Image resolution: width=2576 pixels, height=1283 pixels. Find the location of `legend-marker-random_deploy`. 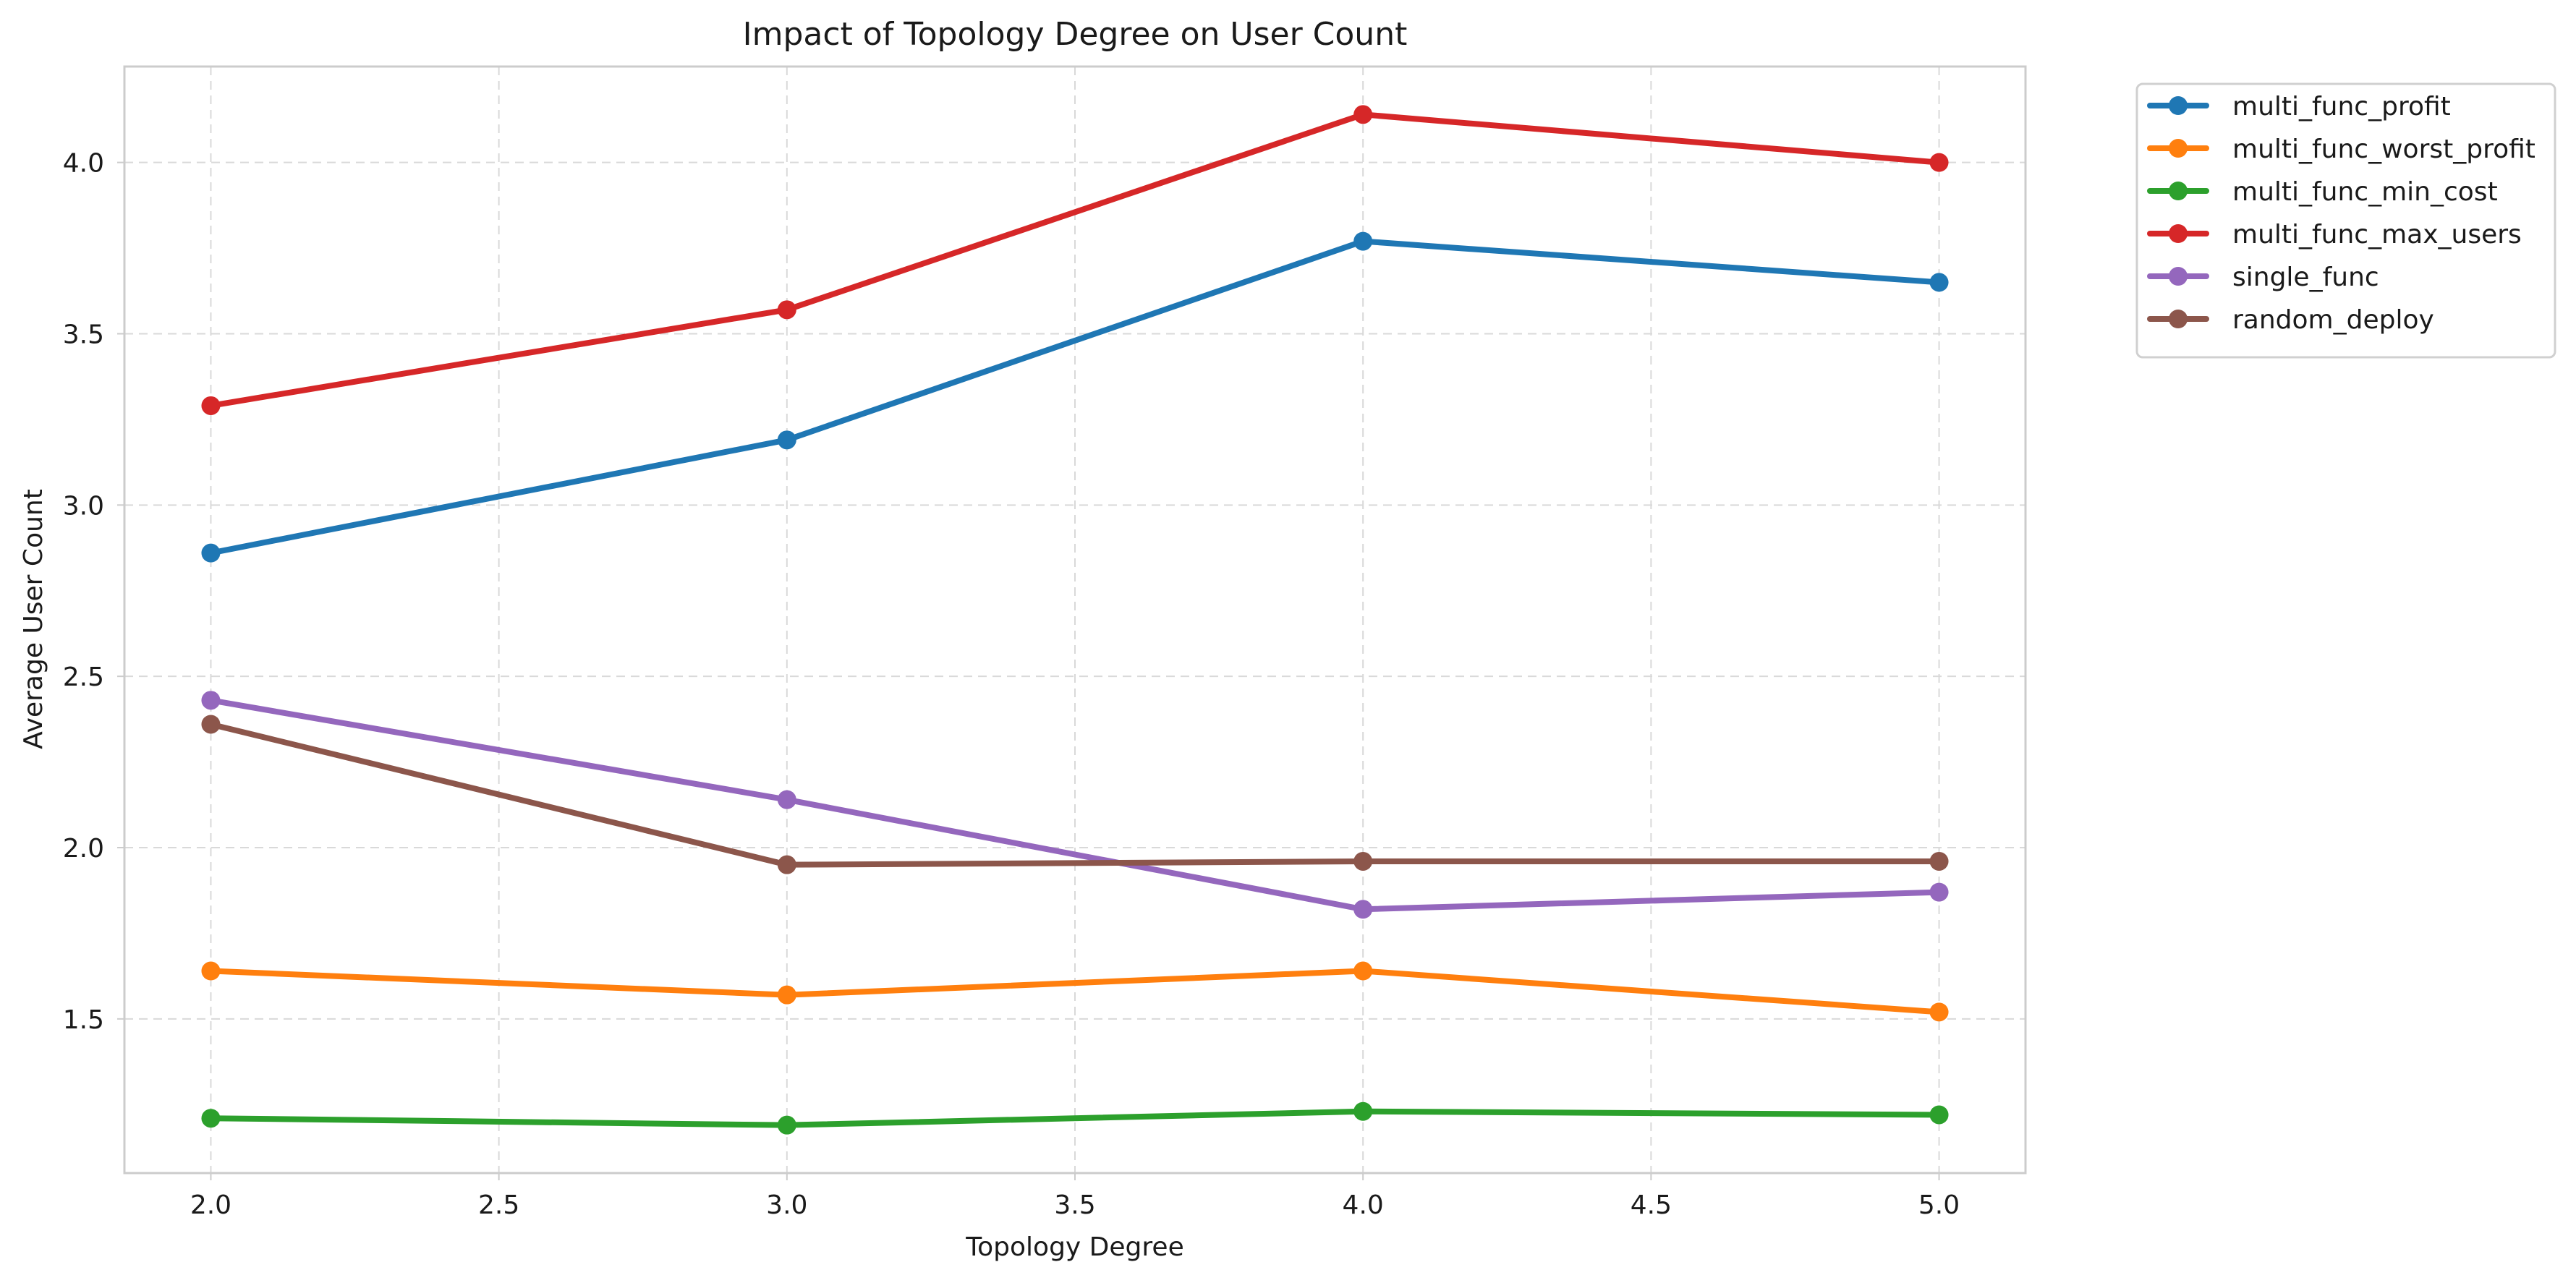

legend-marker-random_deploy is located at coordinates (2178, 319).